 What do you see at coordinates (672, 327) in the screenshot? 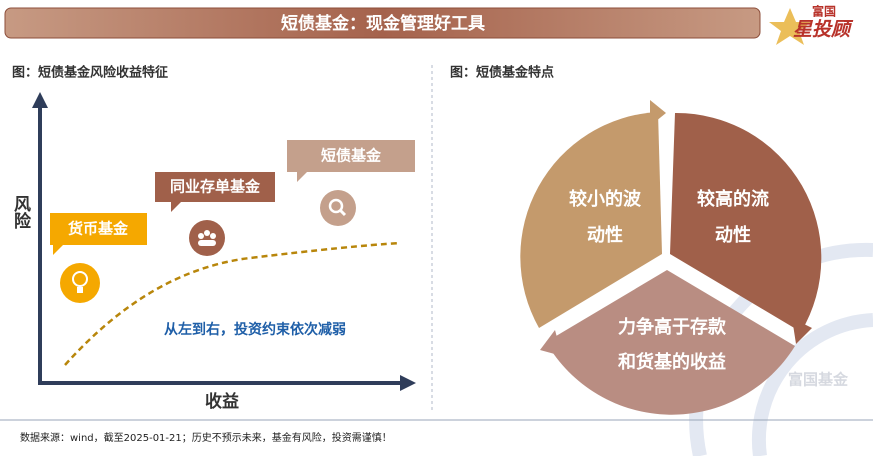
I see `segment-text: 力争高于存款` at bounding box center [672, 327].